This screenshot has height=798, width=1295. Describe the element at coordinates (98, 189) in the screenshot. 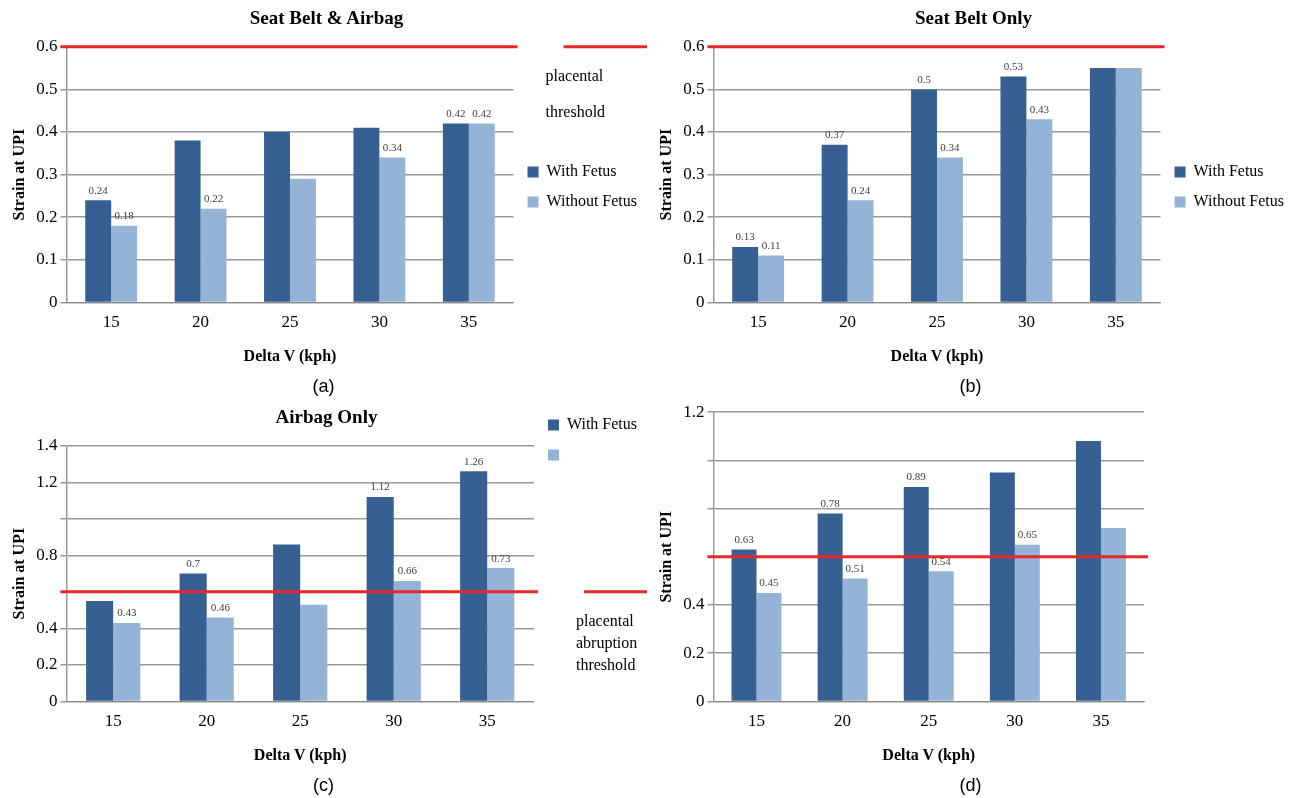

I see `data-label: 0.24` at that location.